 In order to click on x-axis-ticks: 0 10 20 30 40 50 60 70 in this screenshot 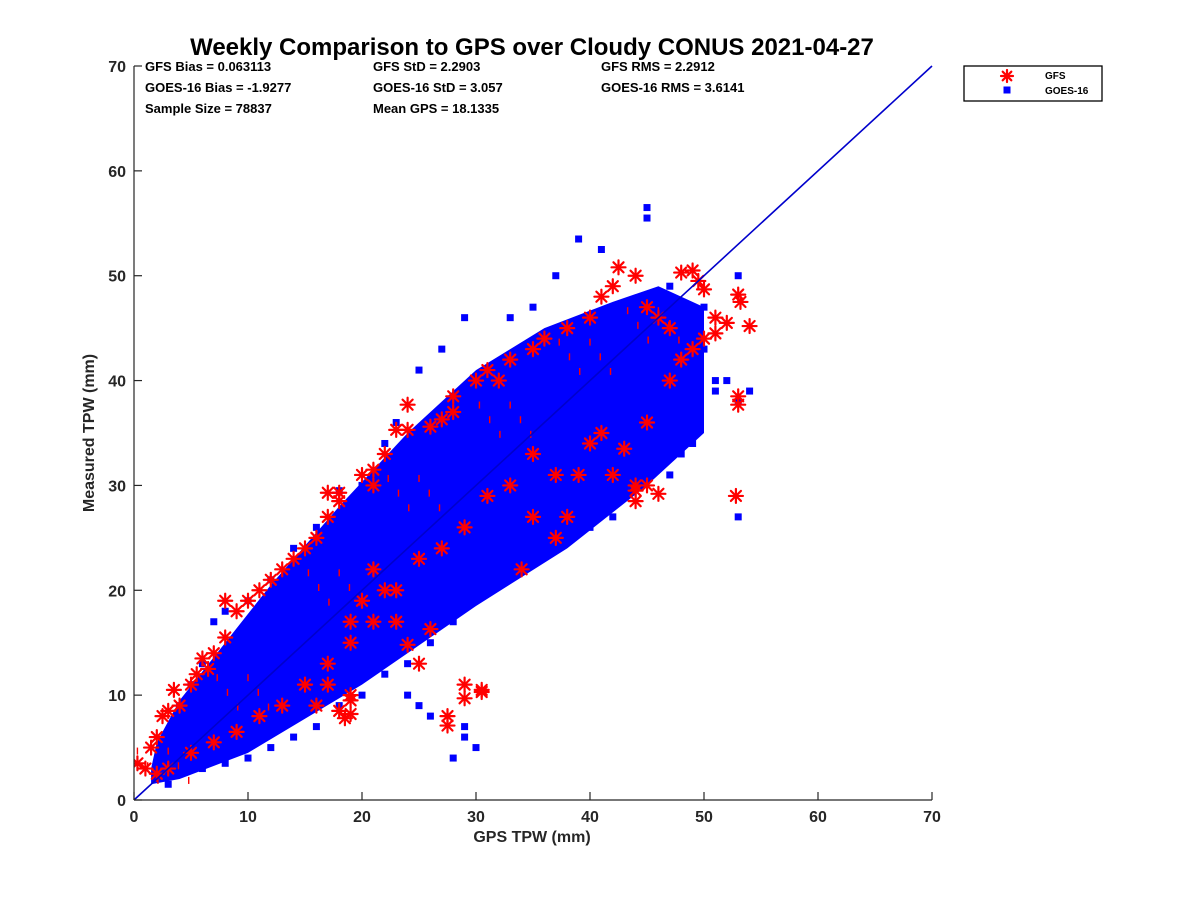, I will do `click(535, 809)`.